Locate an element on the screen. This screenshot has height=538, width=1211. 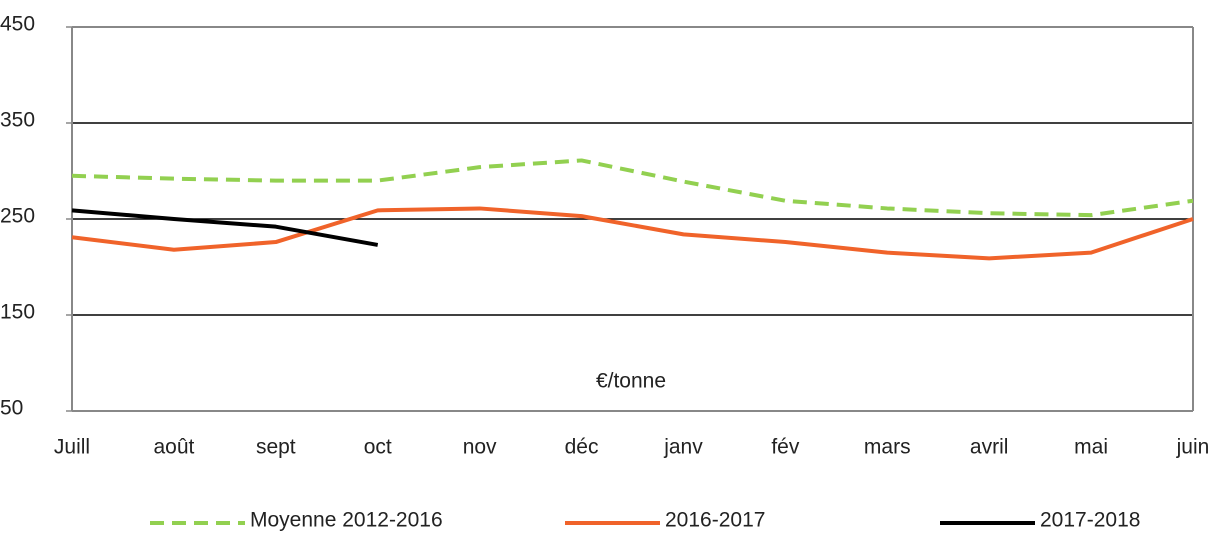
legend-label: 2017-2018 is located at coordinates (1090, 520).